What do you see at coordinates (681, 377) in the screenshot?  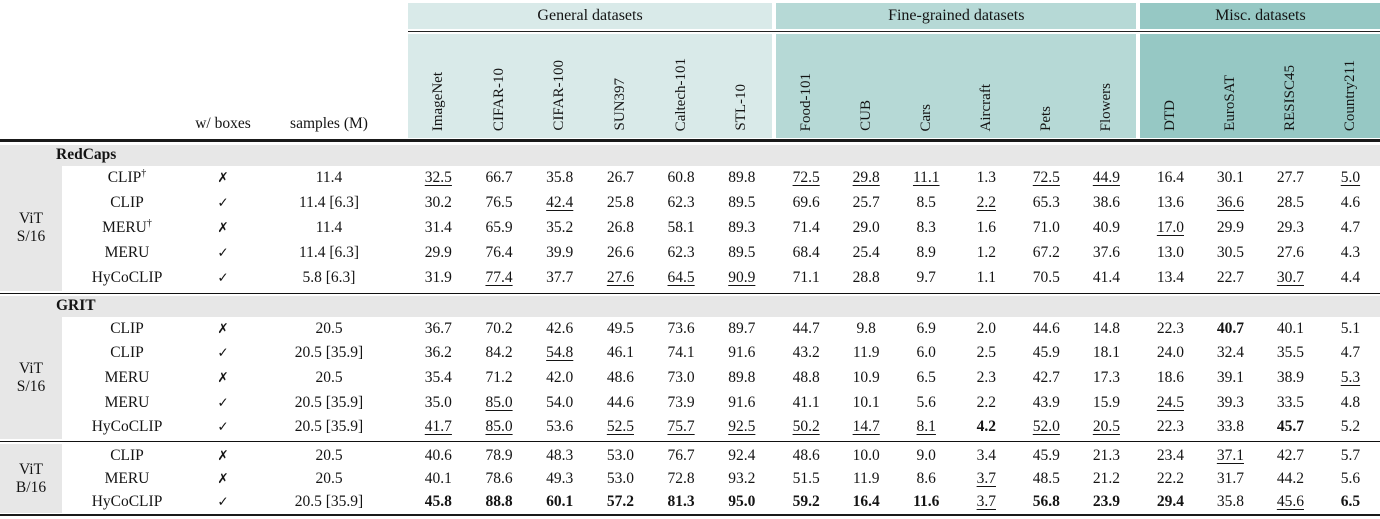 I see `score-value: 73.0` at bounding box center [681, 377].